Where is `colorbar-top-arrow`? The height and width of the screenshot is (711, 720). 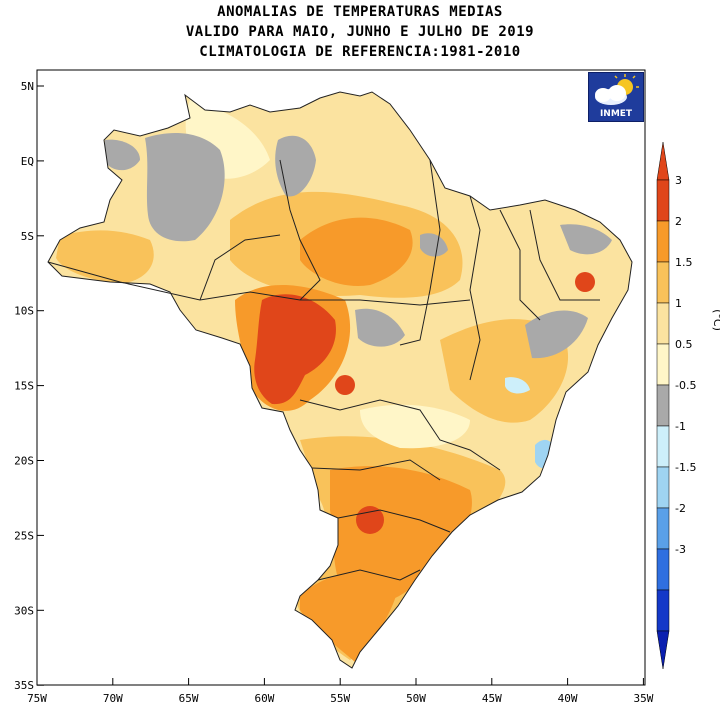
colorbar-top-arrow is located at coordinates (663, 161).